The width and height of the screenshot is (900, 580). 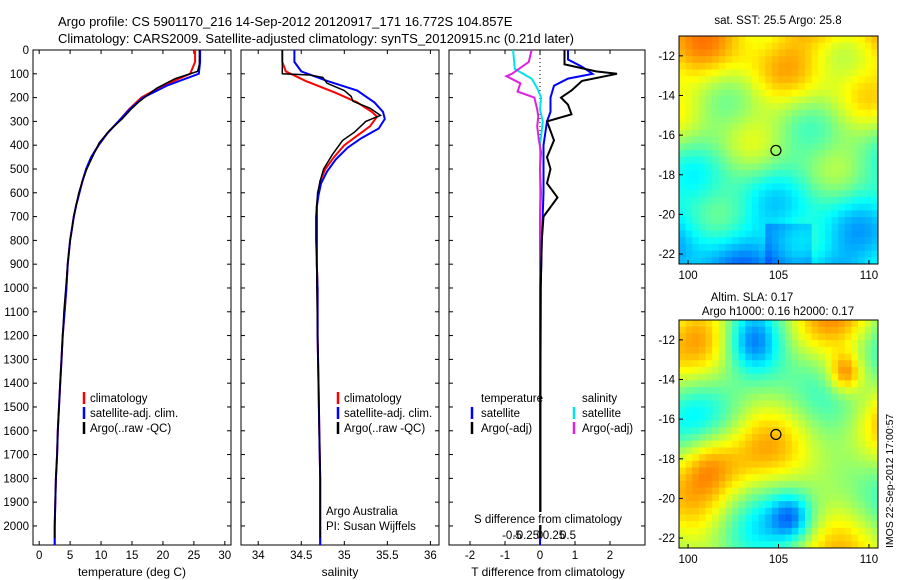 What do you see at coordinates (548, 572) in the screenshot?
I see `t-difference-label: T difference from climatology` at bounding box center [548, 572].